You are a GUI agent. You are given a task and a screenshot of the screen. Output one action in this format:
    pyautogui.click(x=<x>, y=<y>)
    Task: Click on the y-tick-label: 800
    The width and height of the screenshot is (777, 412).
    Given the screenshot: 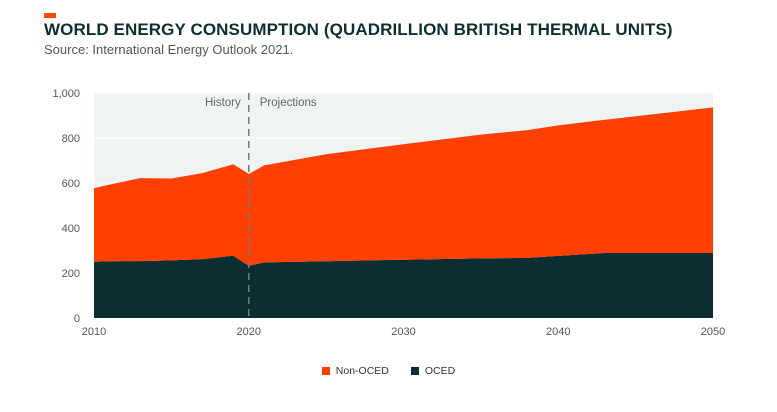 What is the action you would take?
    pyautogui.click(x=71, y=139)
    